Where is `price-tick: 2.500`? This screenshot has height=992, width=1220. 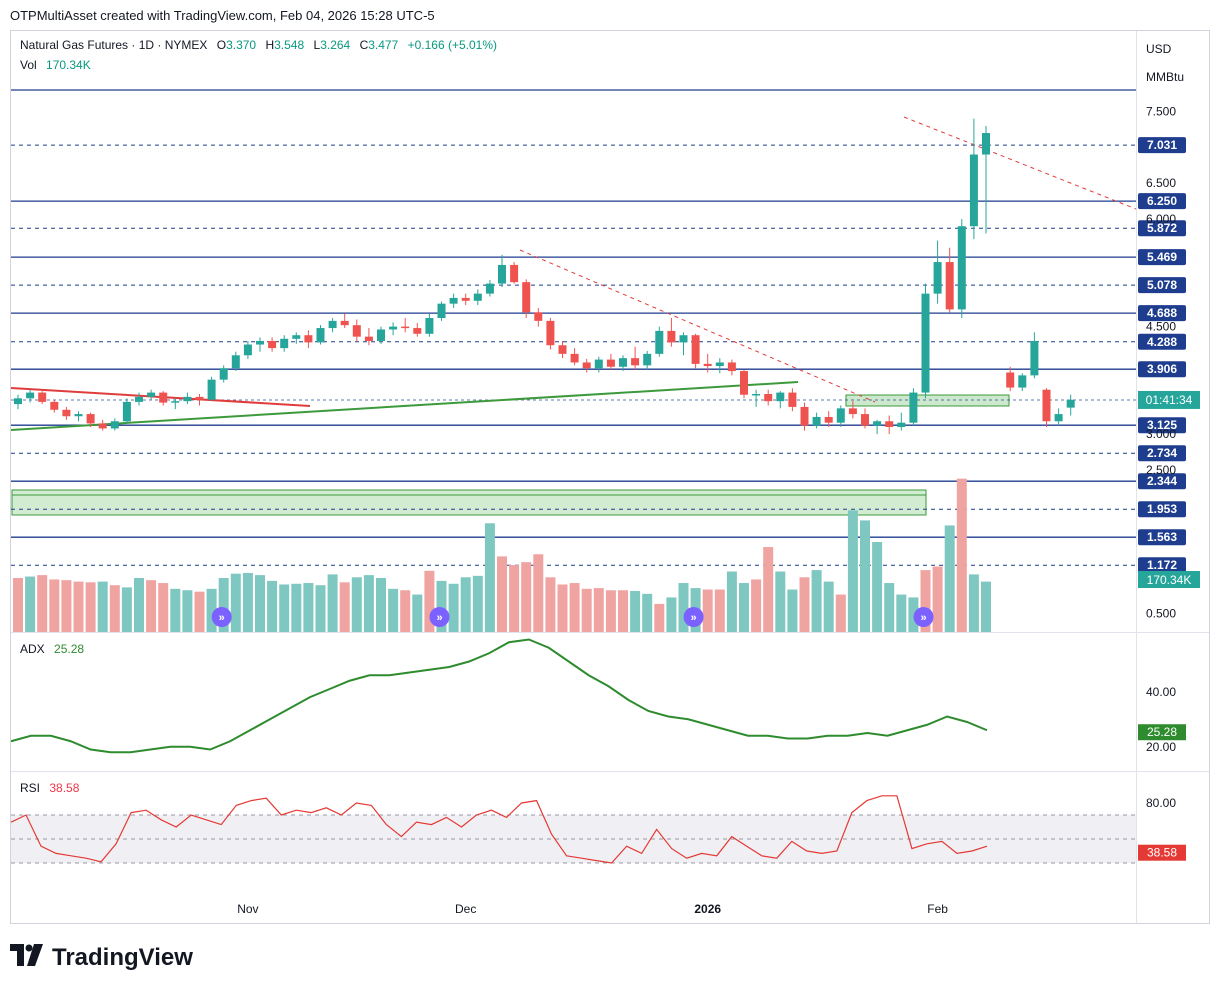 price-tick: 2.500 is located at coordinates (1161, 470).